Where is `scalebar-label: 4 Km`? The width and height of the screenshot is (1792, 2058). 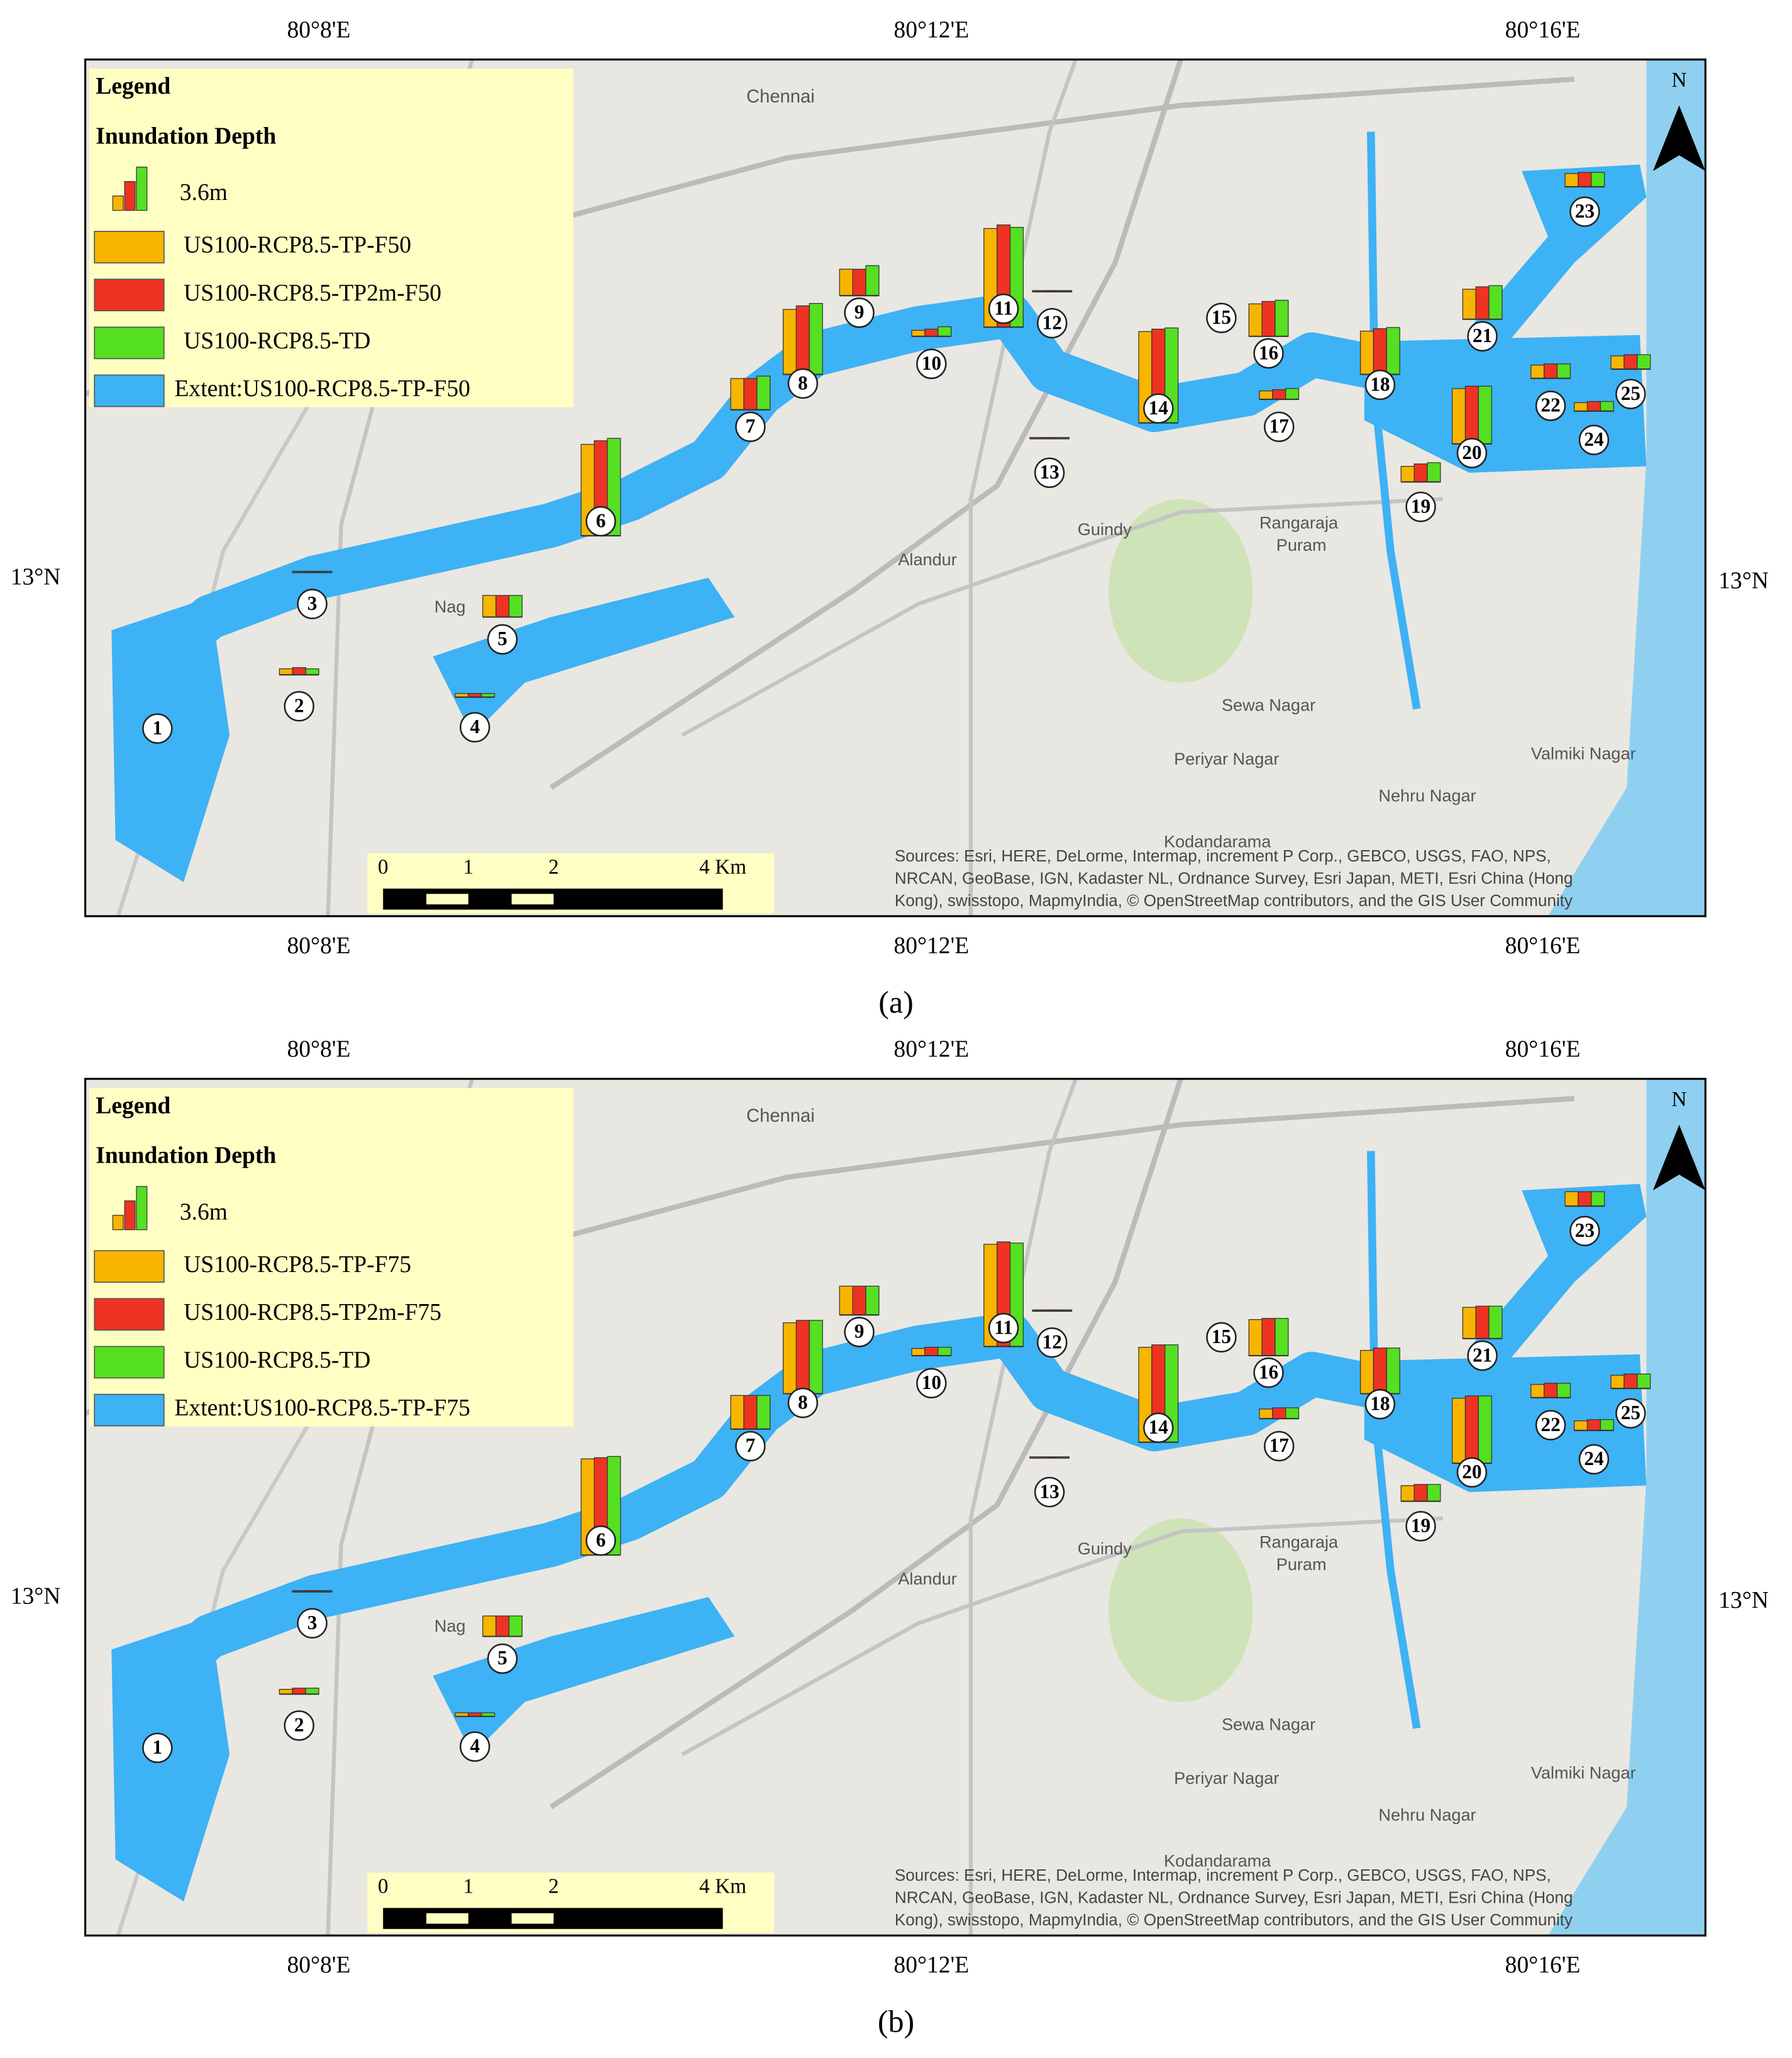 scalebar-label: 4 Km is located at coordinates (723, 867).